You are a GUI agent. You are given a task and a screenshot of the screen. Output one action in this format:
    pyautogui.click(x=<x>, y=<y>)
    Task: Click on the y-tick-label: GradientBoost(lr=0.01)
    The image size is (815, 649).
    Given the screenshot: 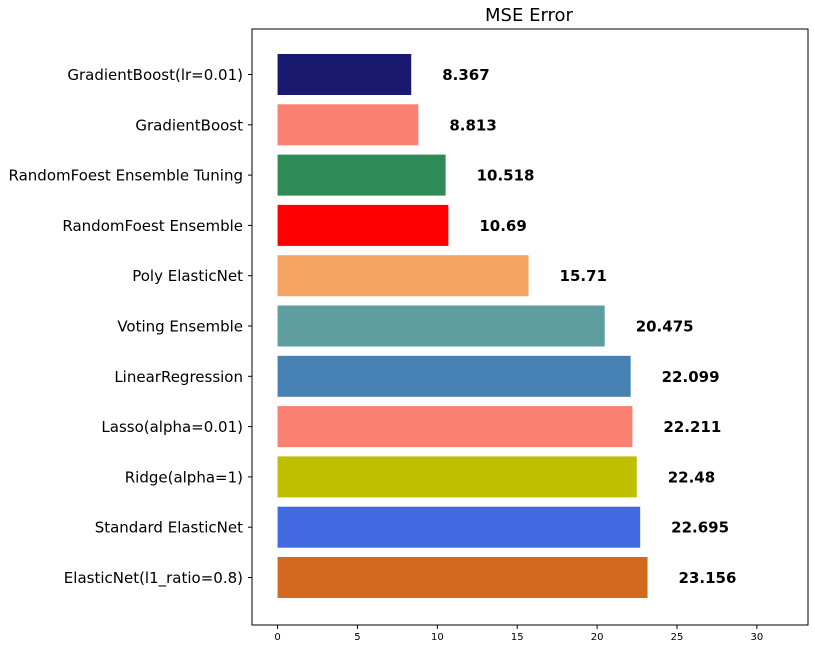 What is the action you would take?
    pyautogui.click(x=155, y=75)
    